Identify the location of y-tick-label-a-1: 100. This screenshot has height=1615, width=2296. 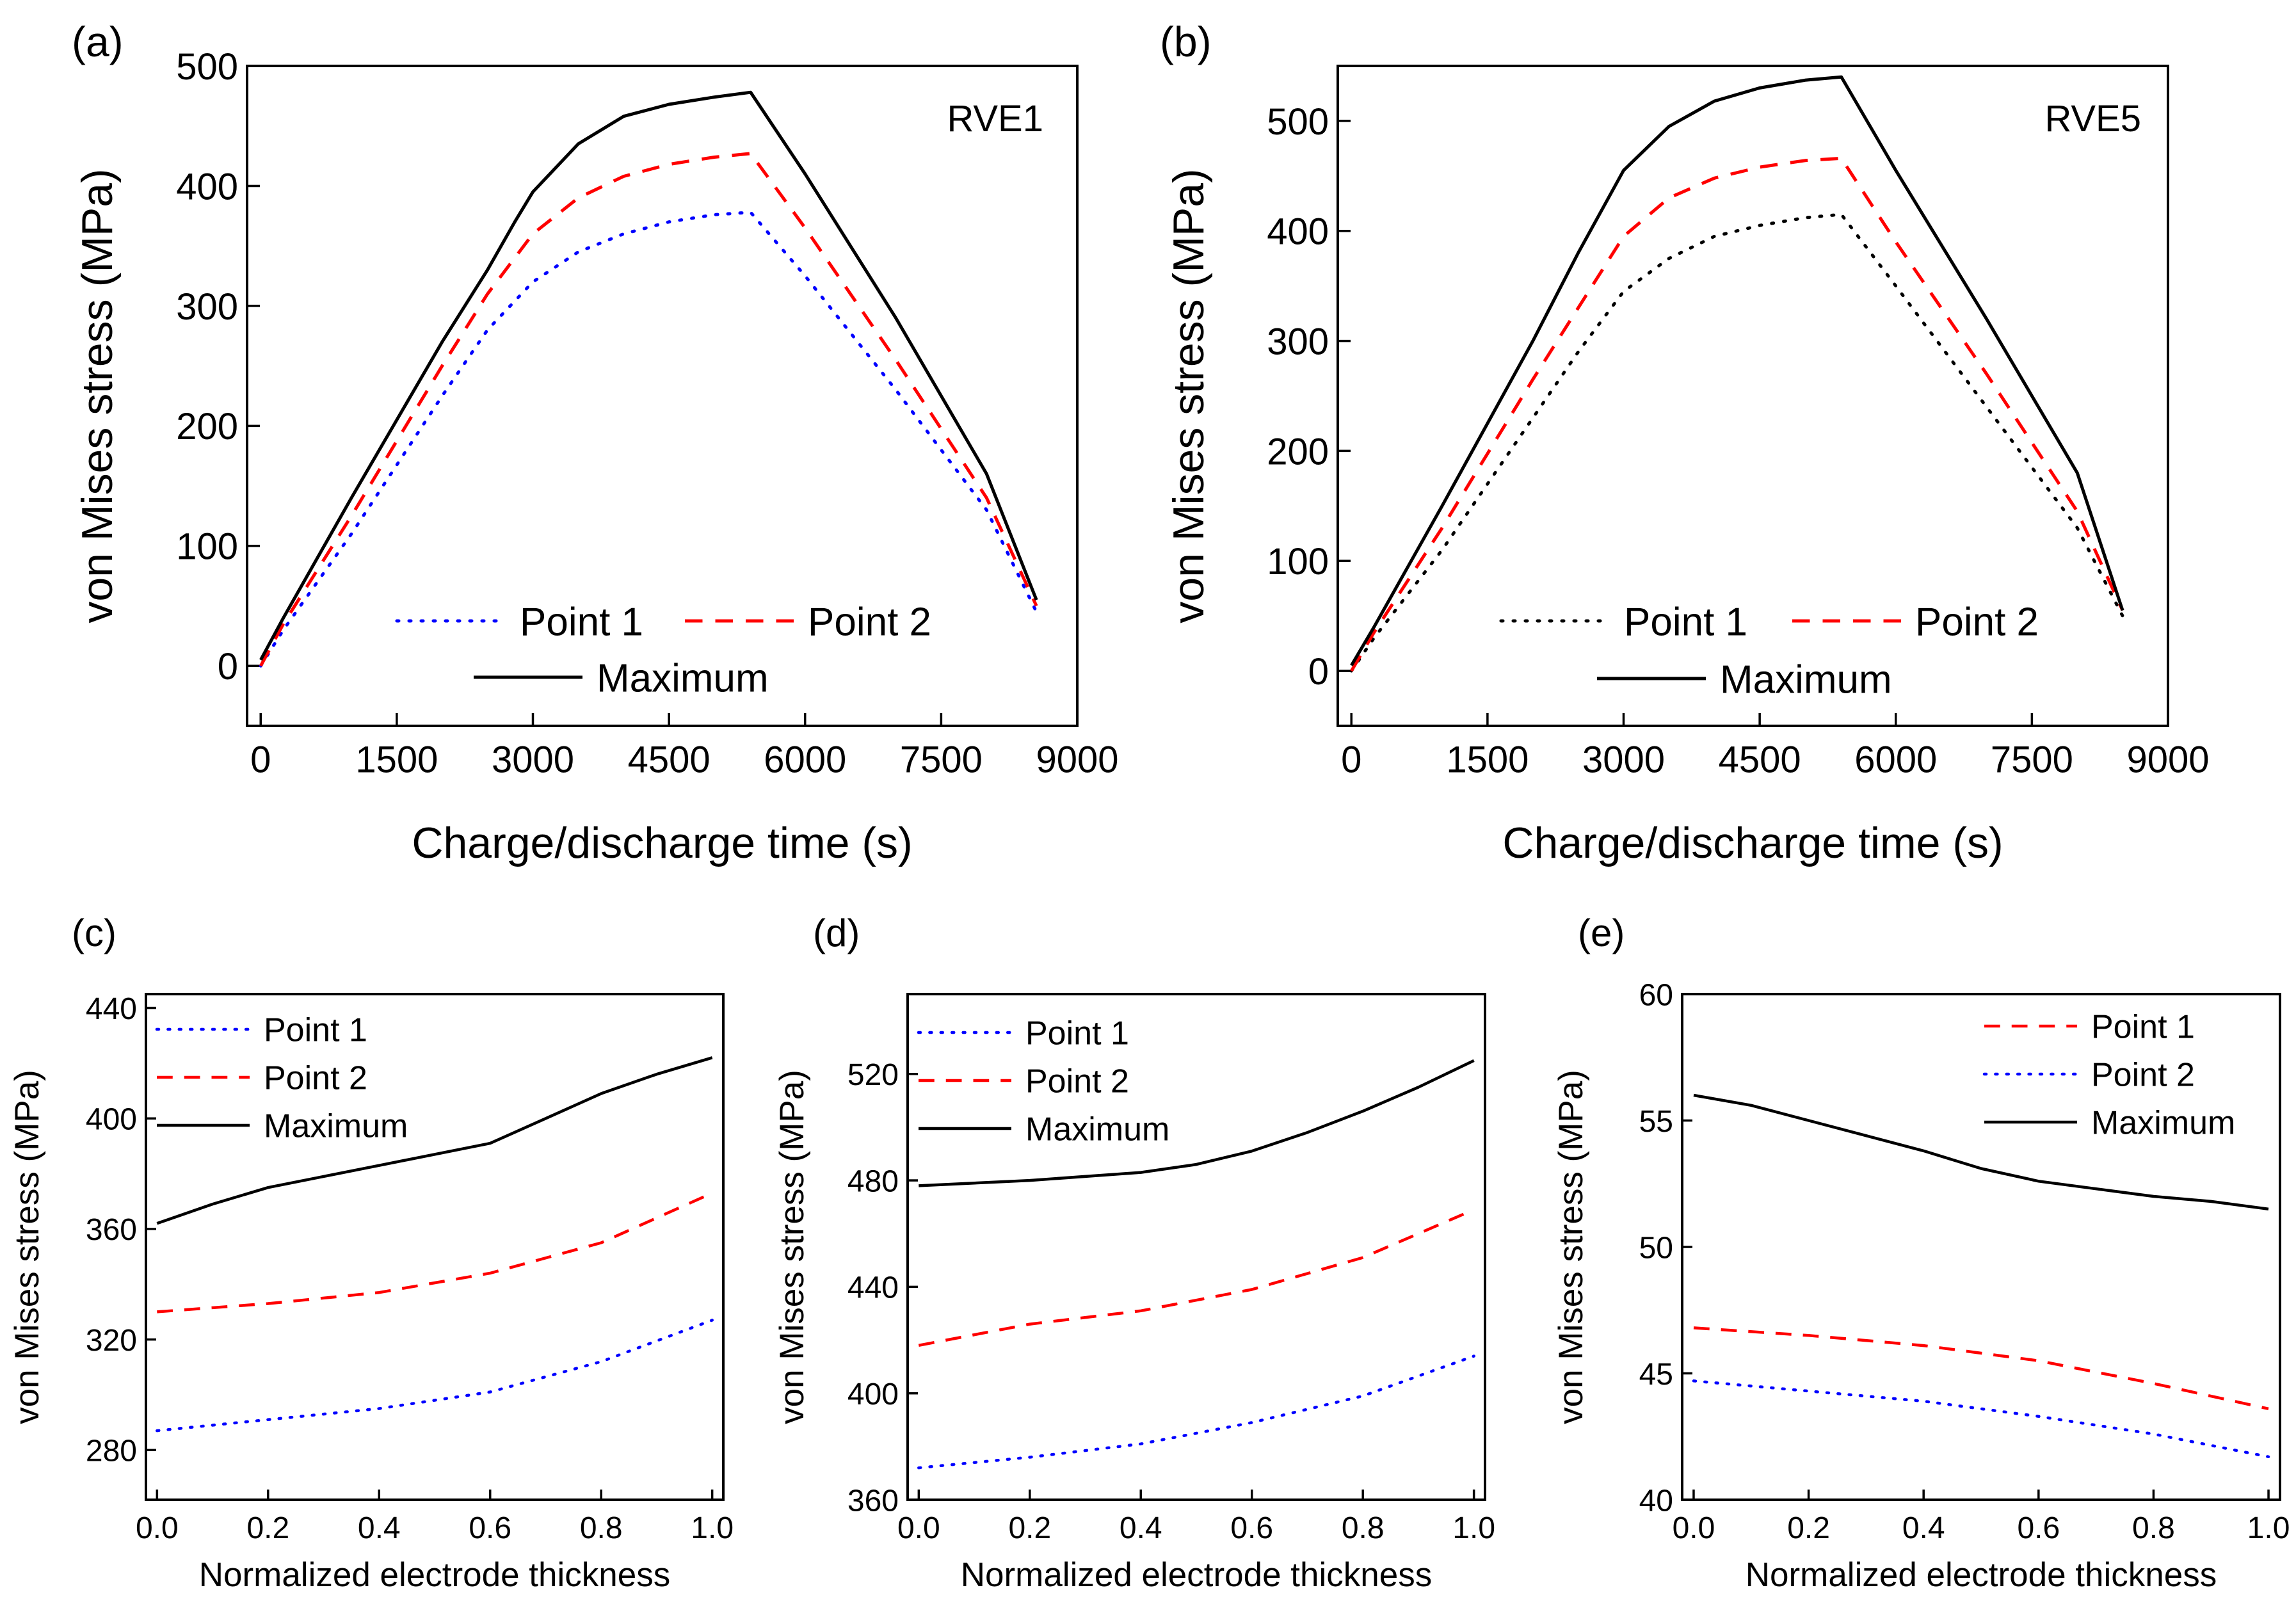
(207, 547).